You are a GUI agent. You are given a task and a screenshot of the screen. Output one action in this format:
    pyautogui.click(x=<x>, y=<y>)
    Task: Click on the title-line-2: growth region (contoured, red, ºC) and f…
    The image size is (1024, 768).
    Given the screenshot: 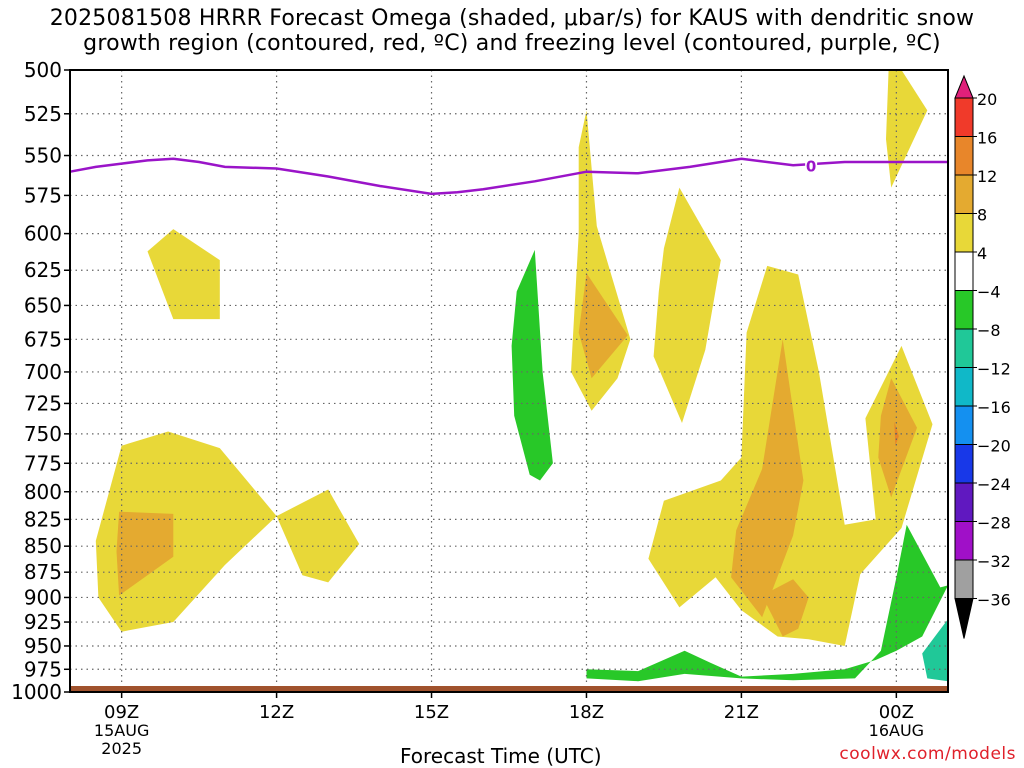 What is the action you would take?
    pyautogui.click(x=512, y=43)
    